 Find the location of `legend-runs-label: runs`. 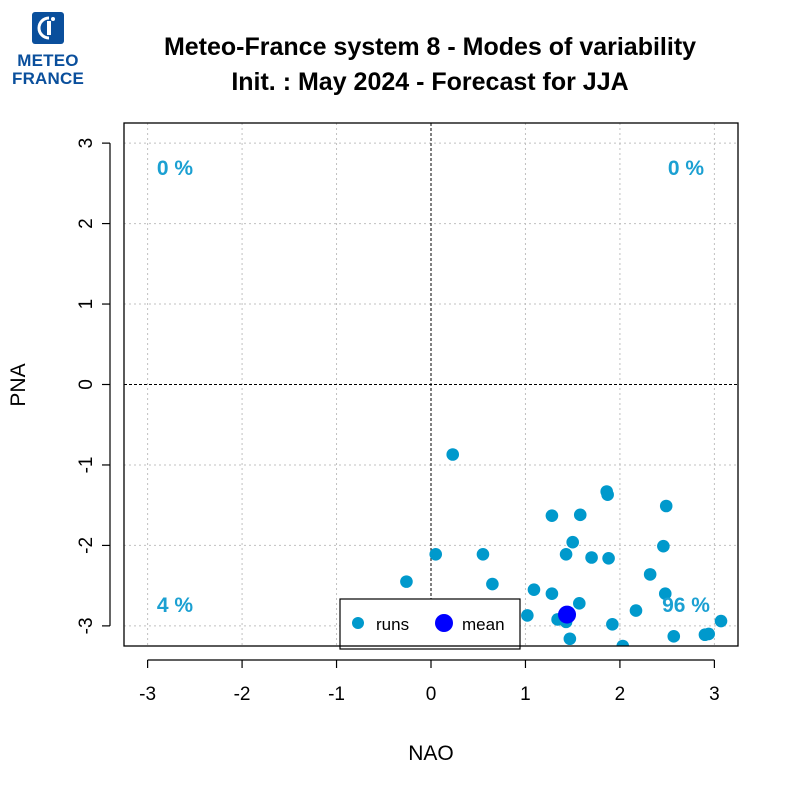

legend-runs-label: runs is located at coordinates (392, 624).